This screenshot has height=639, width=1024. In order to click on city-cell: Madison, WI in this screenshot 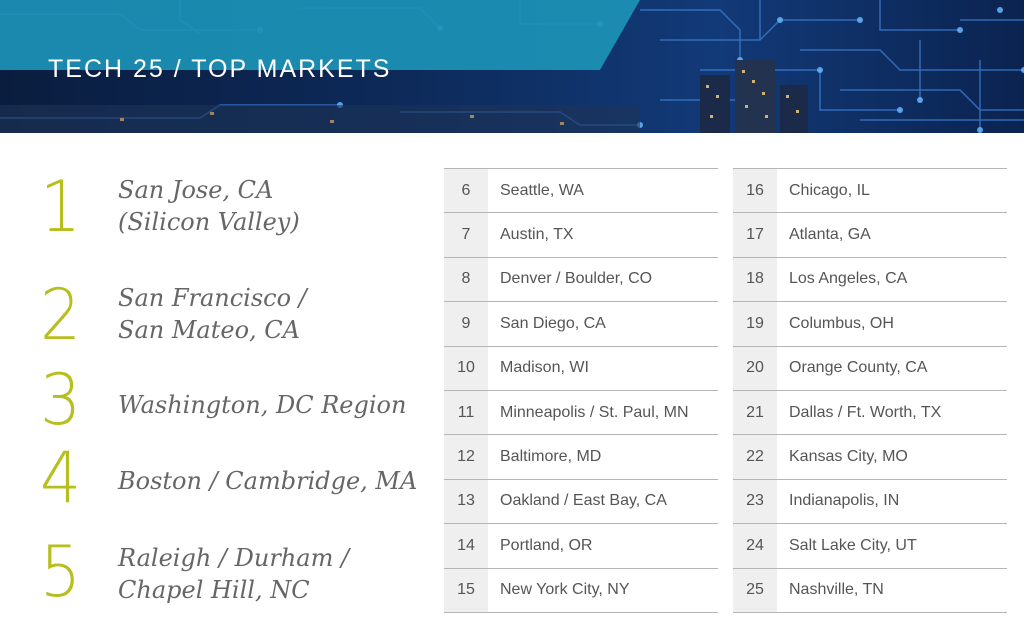, I will do `click(544, 368)`.